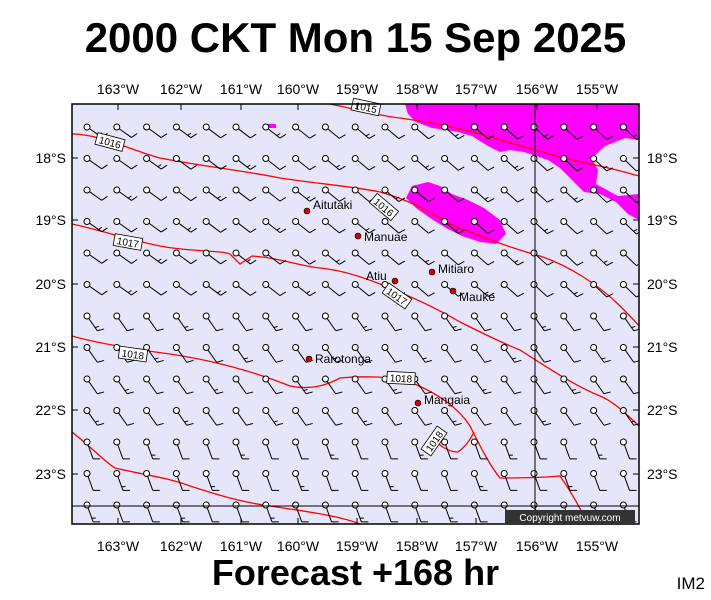 The image size is (711, 600). I want to click on lon-label-bottom: 157°W, so click(476, 546).